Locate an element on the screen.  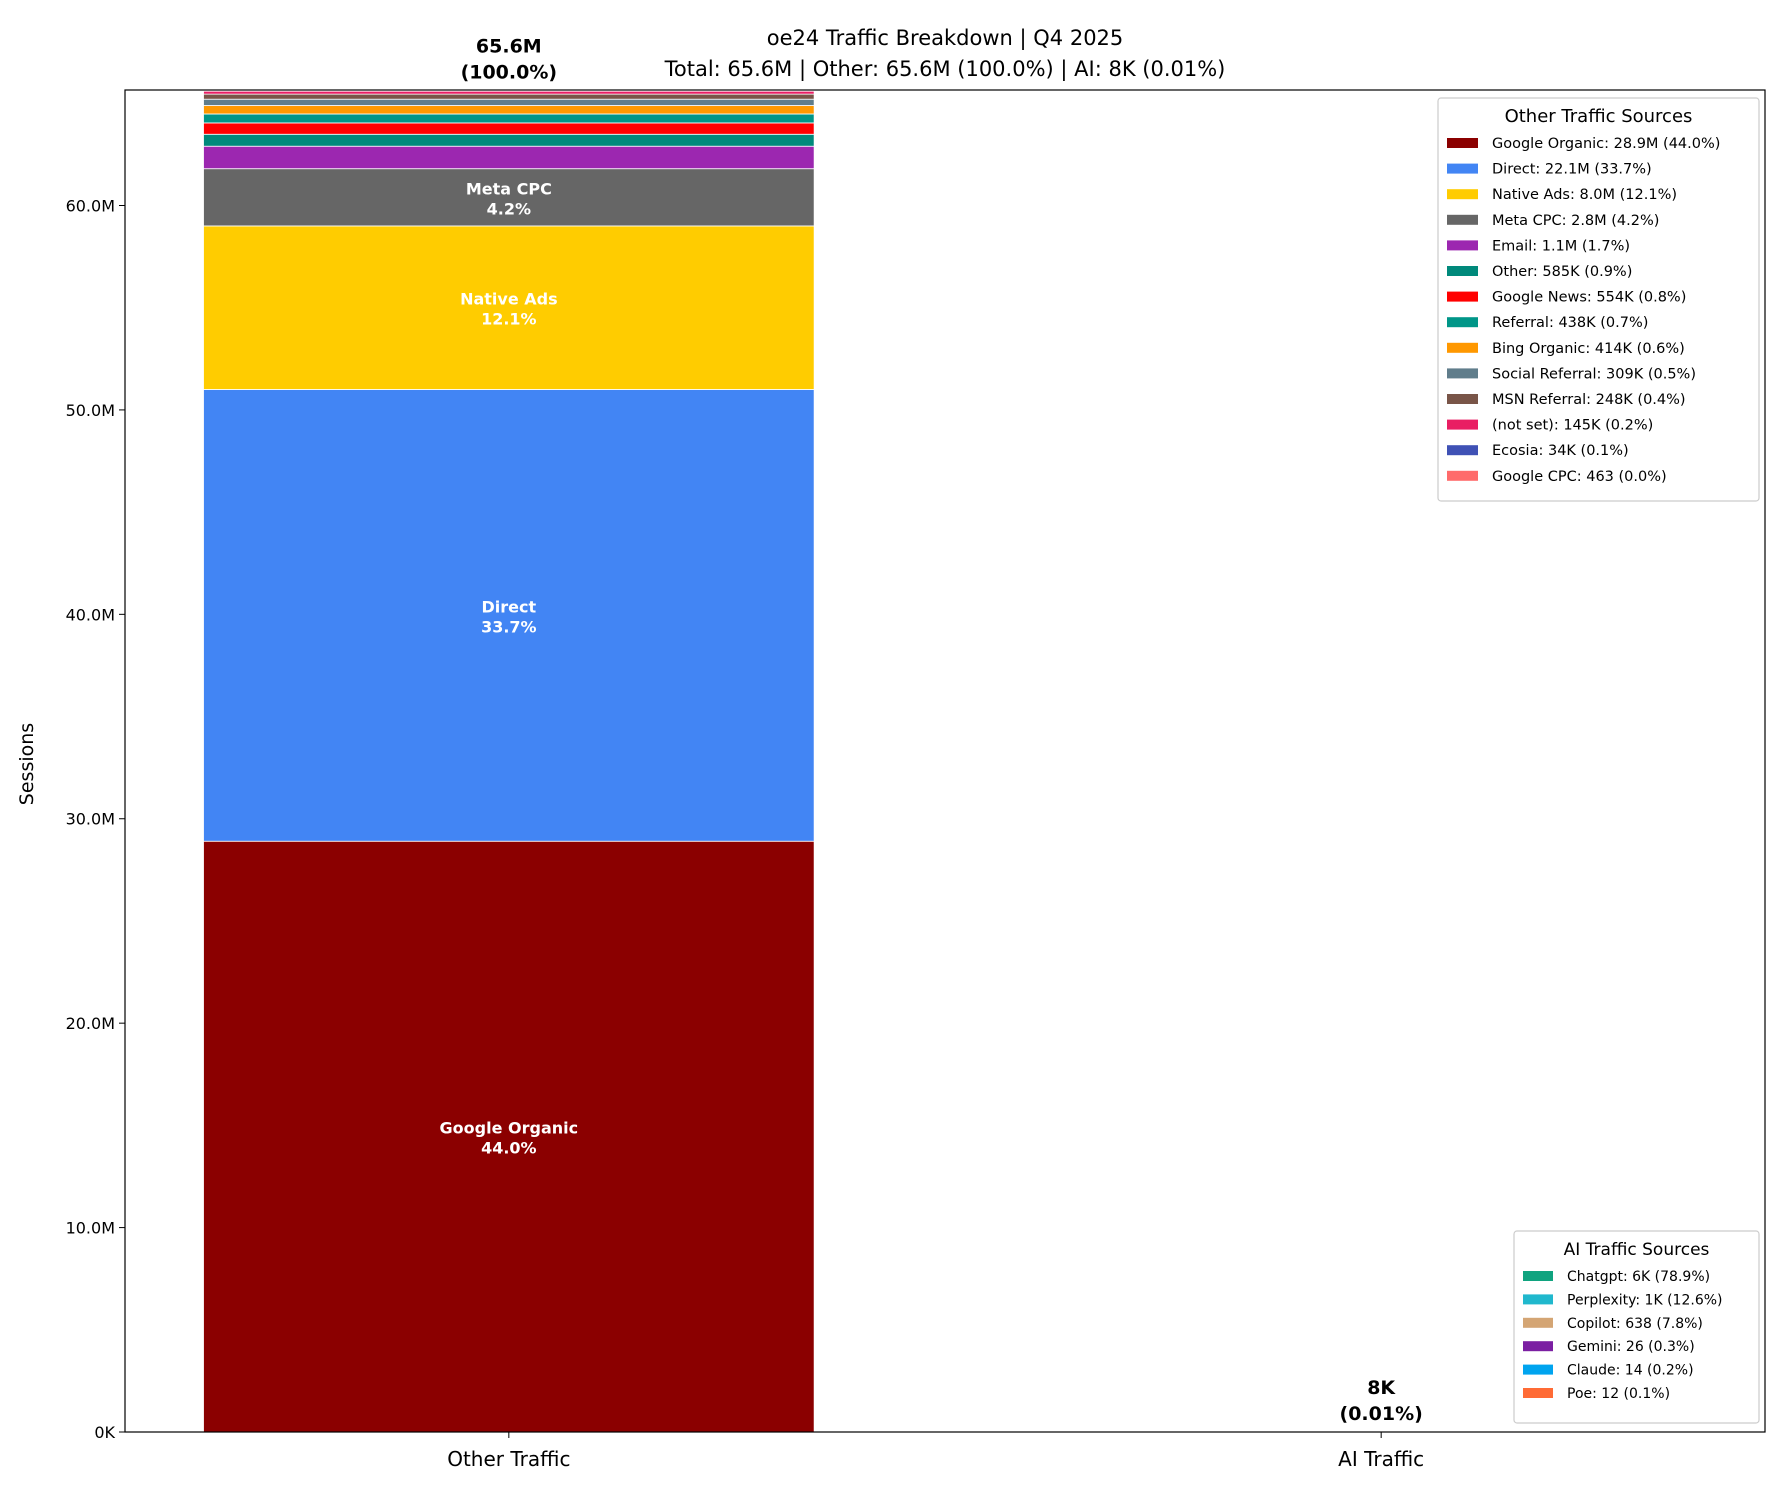
segment-label: Native Ads is located at coordinates (509, 299).